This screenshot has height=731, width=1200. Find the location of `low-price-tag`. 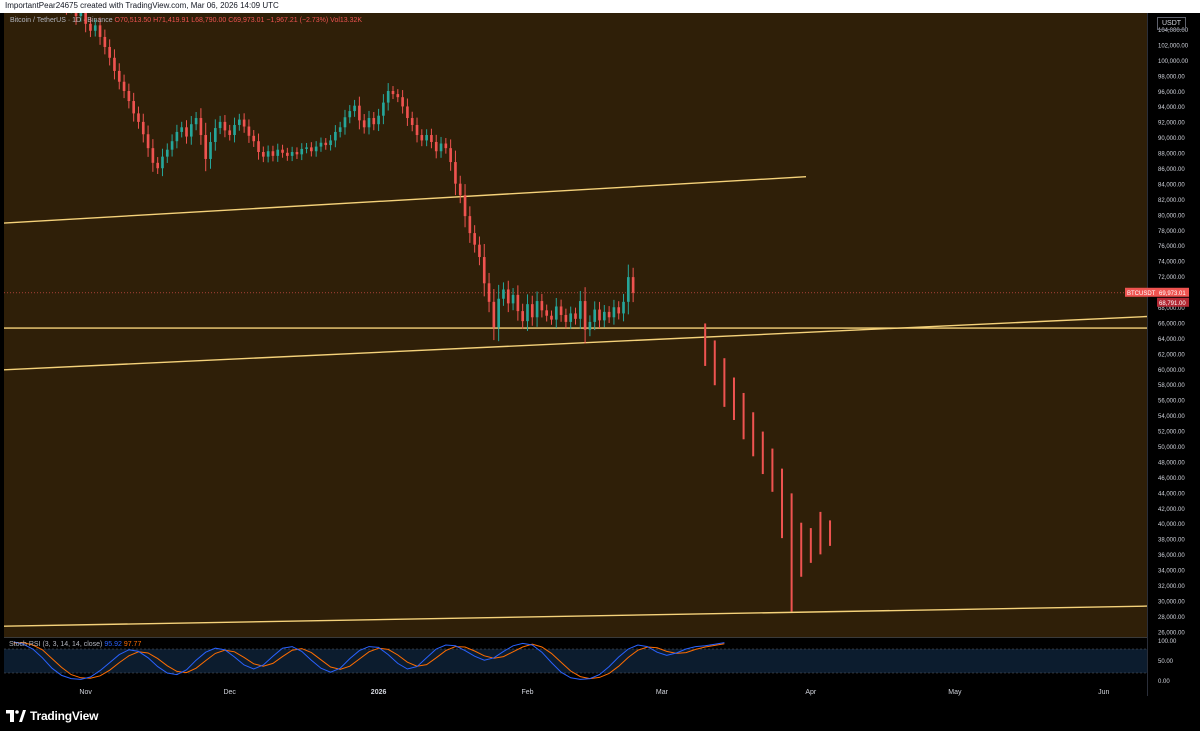

low-price-tag is located at coordinates (1173, 302).